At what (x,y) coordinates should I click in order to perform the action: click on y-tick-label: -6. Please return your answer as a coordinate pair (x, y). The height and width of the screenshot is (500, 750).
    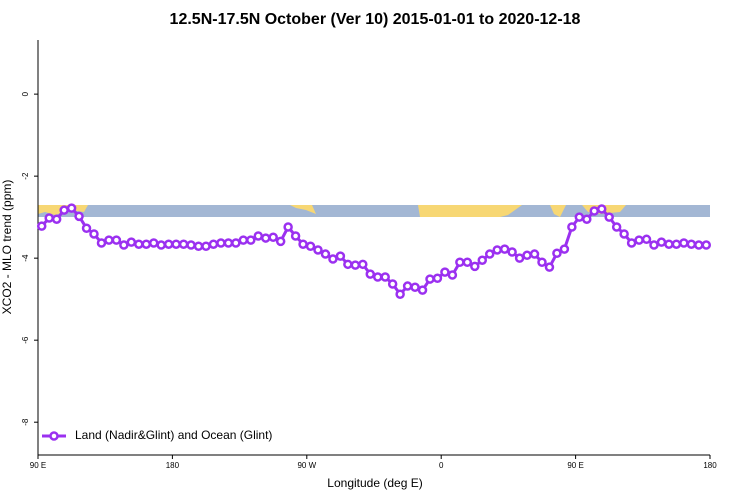
    Looking at the image, I should click on (25, 340).